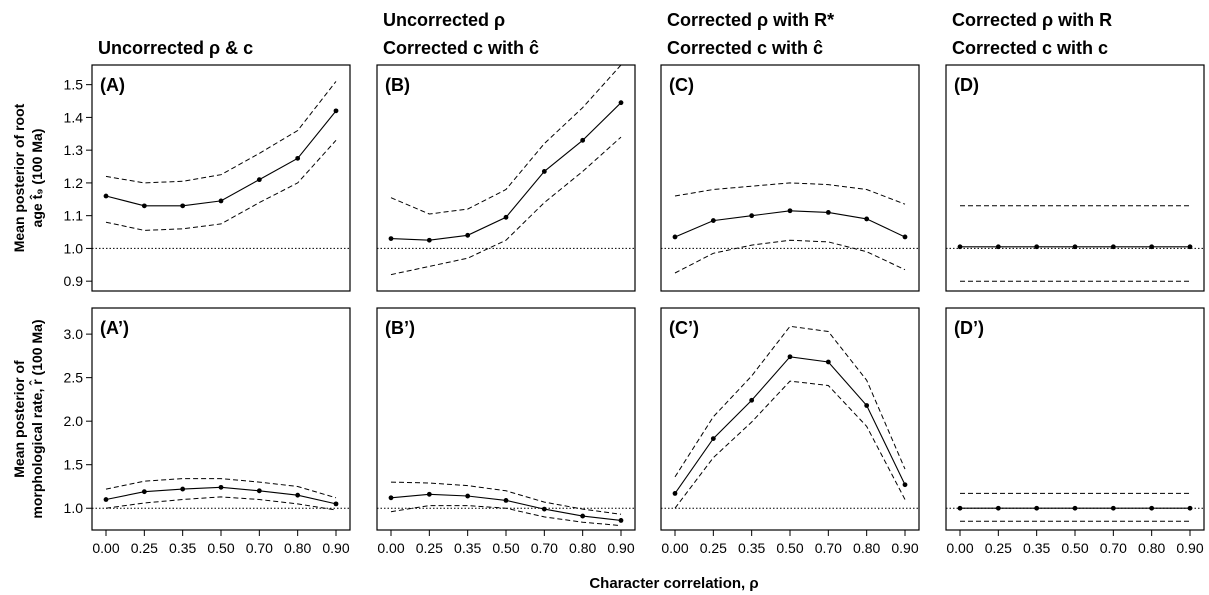 The image size is (1209, 595). What do you see at coordinates (74, 150) in the screenshot?
I see `y-tick-label: 1.3` at bounding box center [74, 150].